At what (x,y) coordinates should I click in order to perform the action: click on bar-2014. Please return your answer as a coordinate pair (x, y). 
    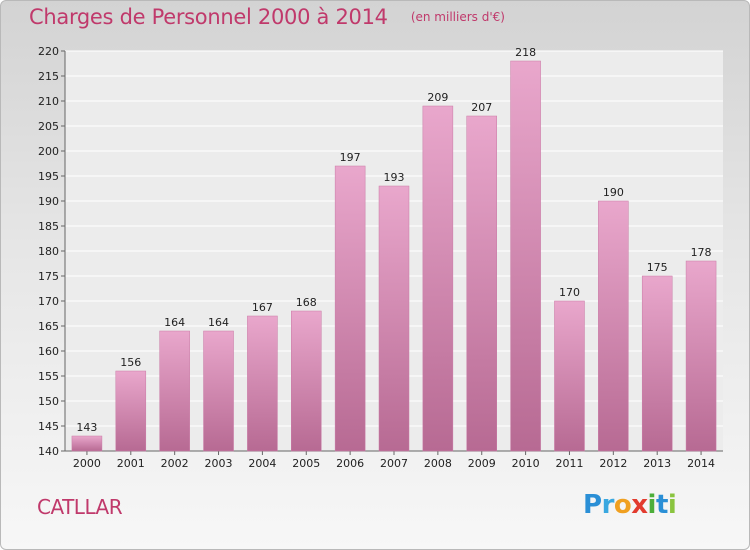
    Looking at the image, I should click on (701, 356).